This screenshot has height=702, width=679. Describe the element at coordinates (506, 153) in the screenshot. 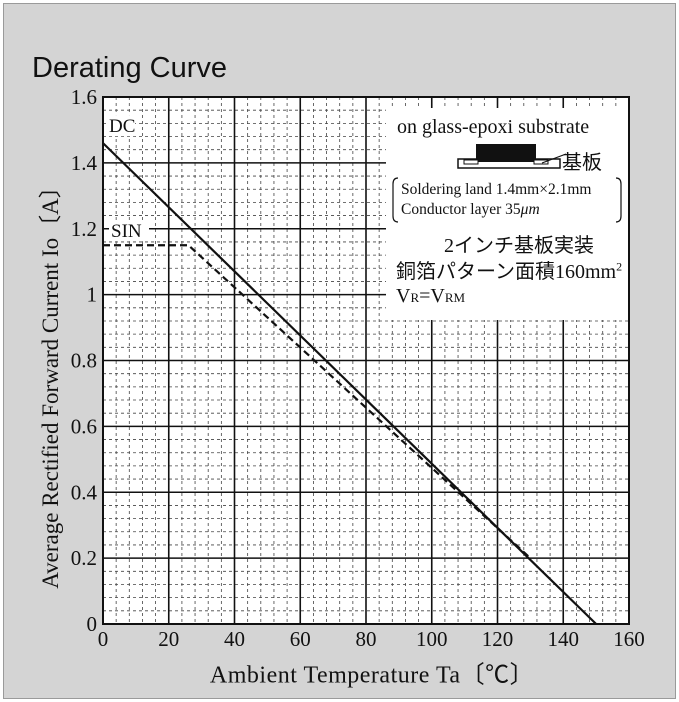

I see `component-body` at that location.